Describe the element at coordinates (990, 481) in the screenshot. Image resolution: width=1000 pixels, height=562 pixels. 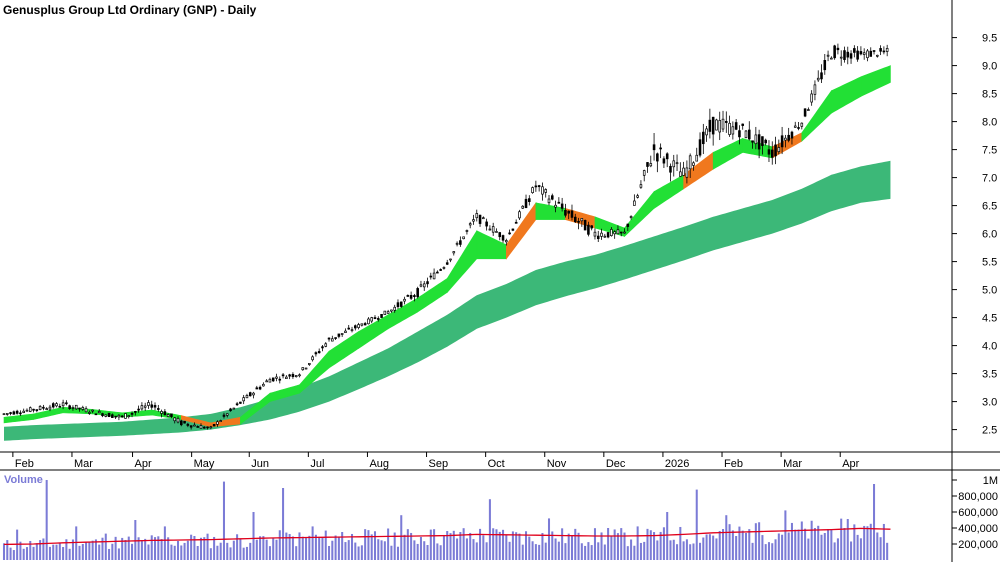
I see `volume-tick-label: 1M` at that location.